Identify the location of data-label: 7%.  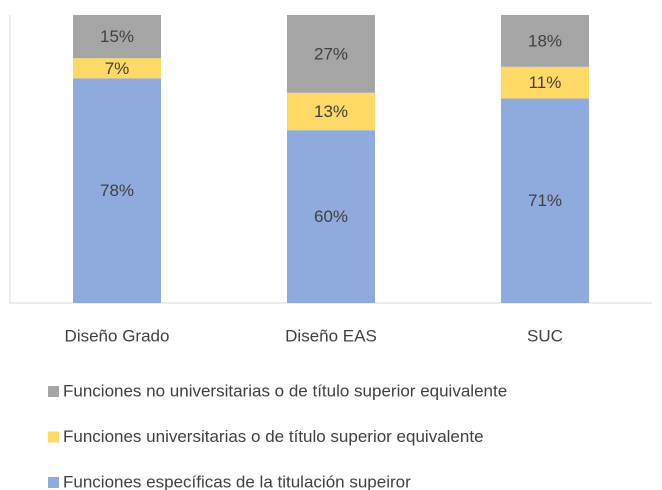
(117, 68).